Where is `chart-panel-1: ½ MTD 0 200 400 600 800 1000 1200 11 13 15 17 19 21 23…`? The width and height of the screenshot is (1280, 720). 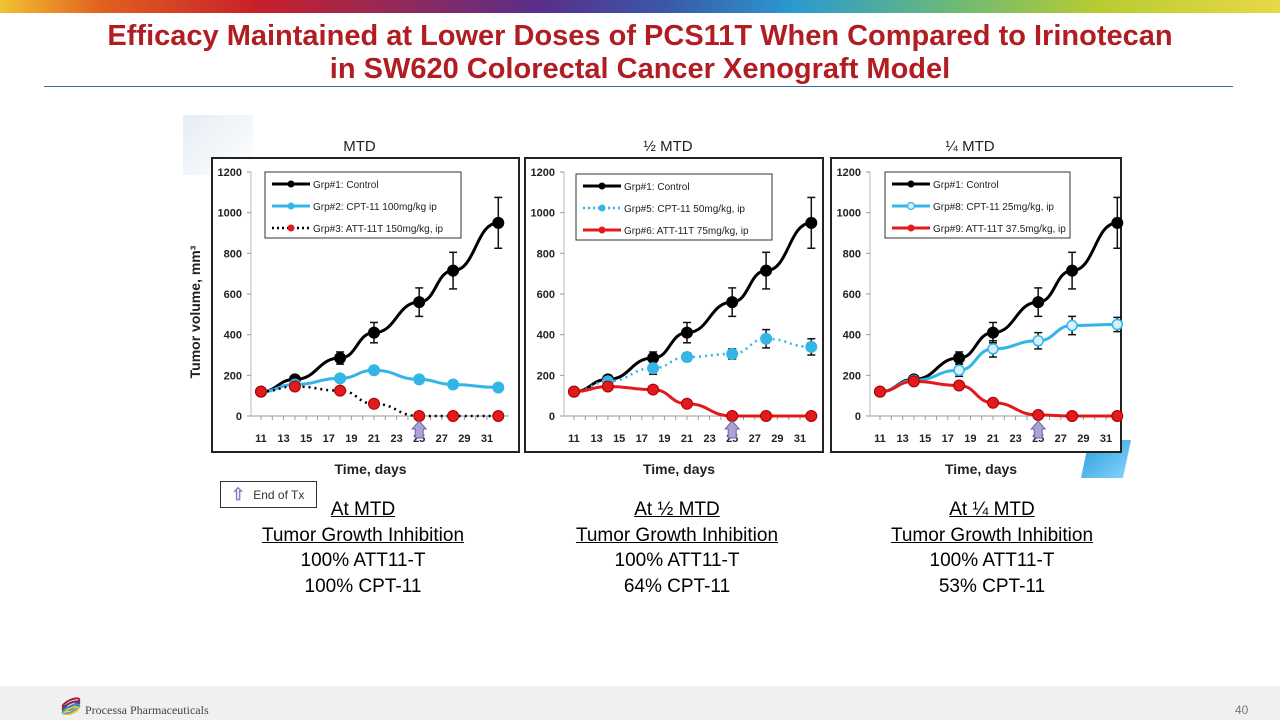
chart-panel-1: ½ MTD 0 200 400 600 800 1000 1200 11 13 15 17 19 21 23… is located at coordinates (674, 307).